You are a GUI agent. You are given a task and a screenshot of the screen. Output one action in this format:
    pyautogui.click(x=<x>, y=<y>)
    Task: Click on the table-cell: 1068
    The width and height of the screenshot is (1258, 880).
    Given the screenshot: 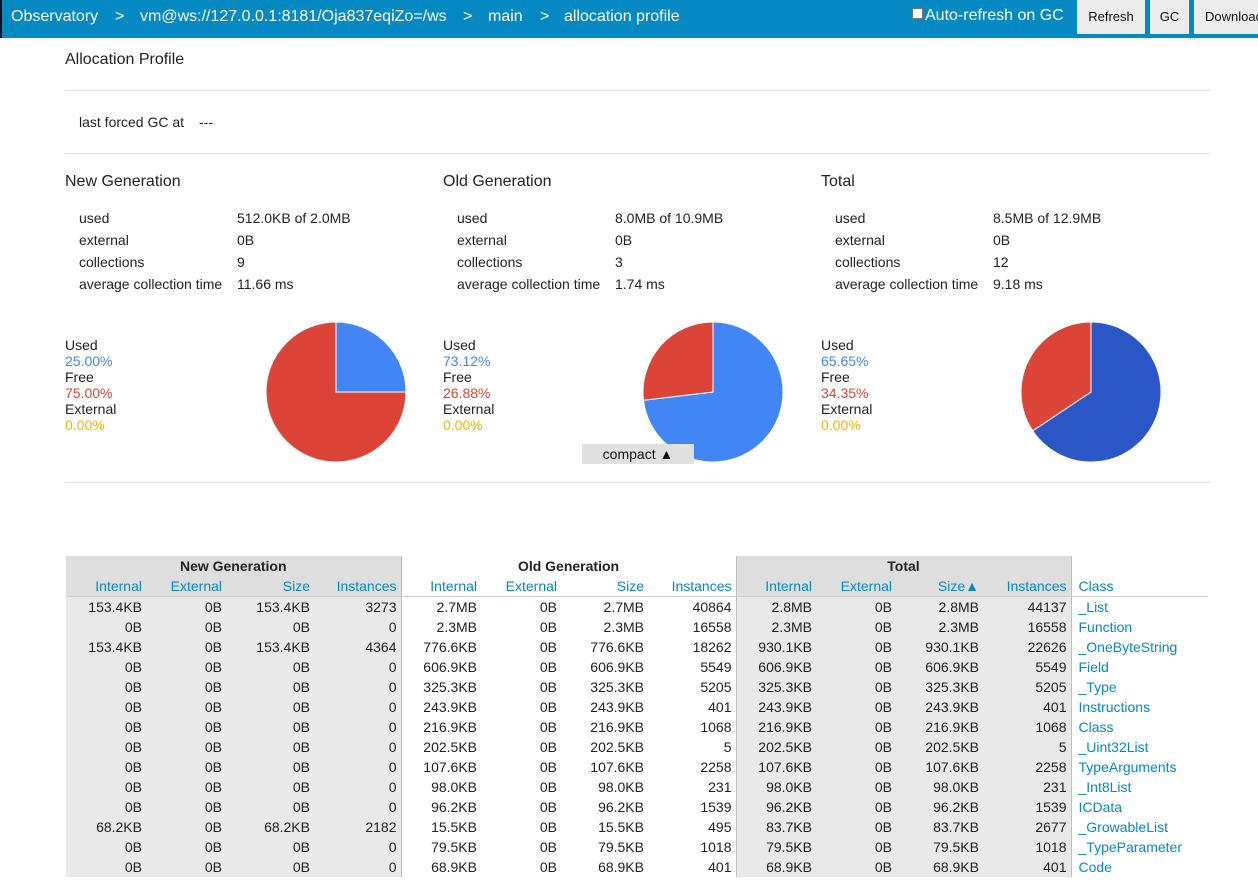 What is the action you would take?
    pyautogui.click(x=716, y=727)
    